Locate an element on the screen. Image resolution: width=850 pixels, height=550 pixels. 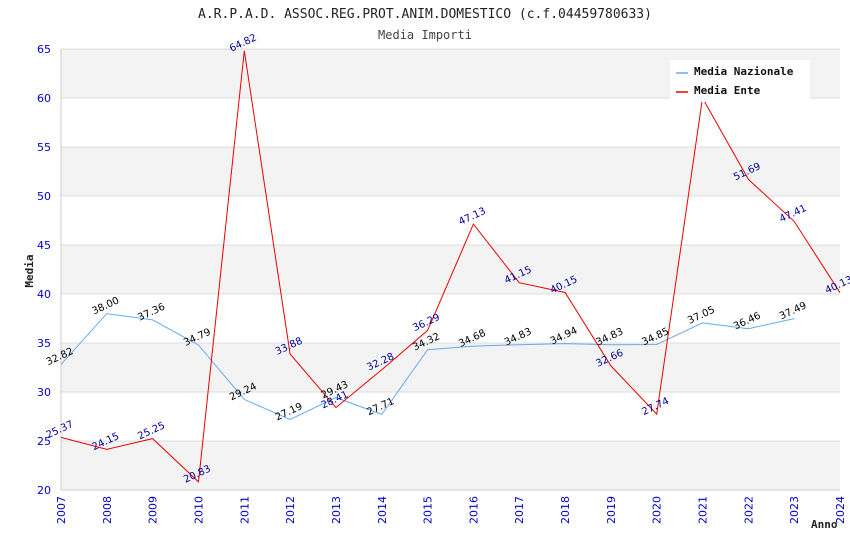
x-tick-label: 2016 is located at coordinates (473, 510).